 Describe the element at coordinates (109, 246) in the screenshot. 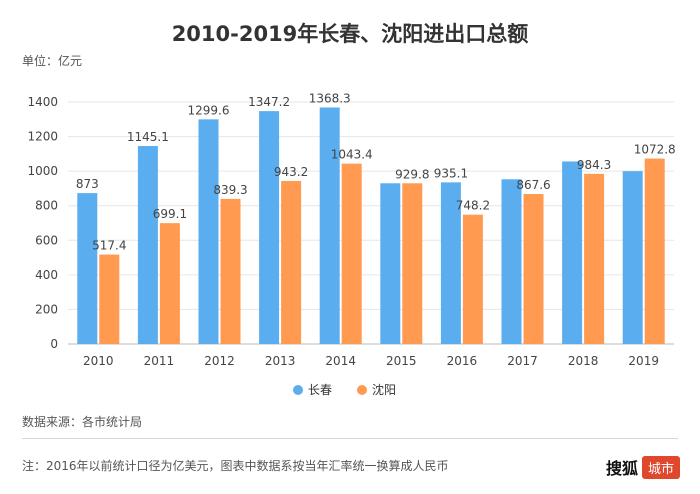

I see `data-label: 517.4` at that location.